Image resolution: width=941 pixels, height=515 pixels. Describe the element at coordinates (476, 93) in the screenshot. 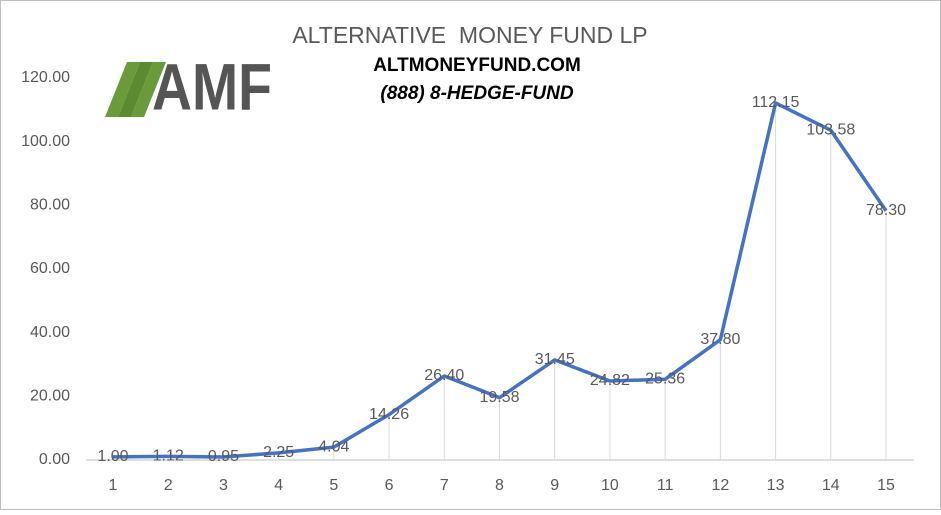

I see `annotation: (888) 8-HEDGE-FUND` at that location.